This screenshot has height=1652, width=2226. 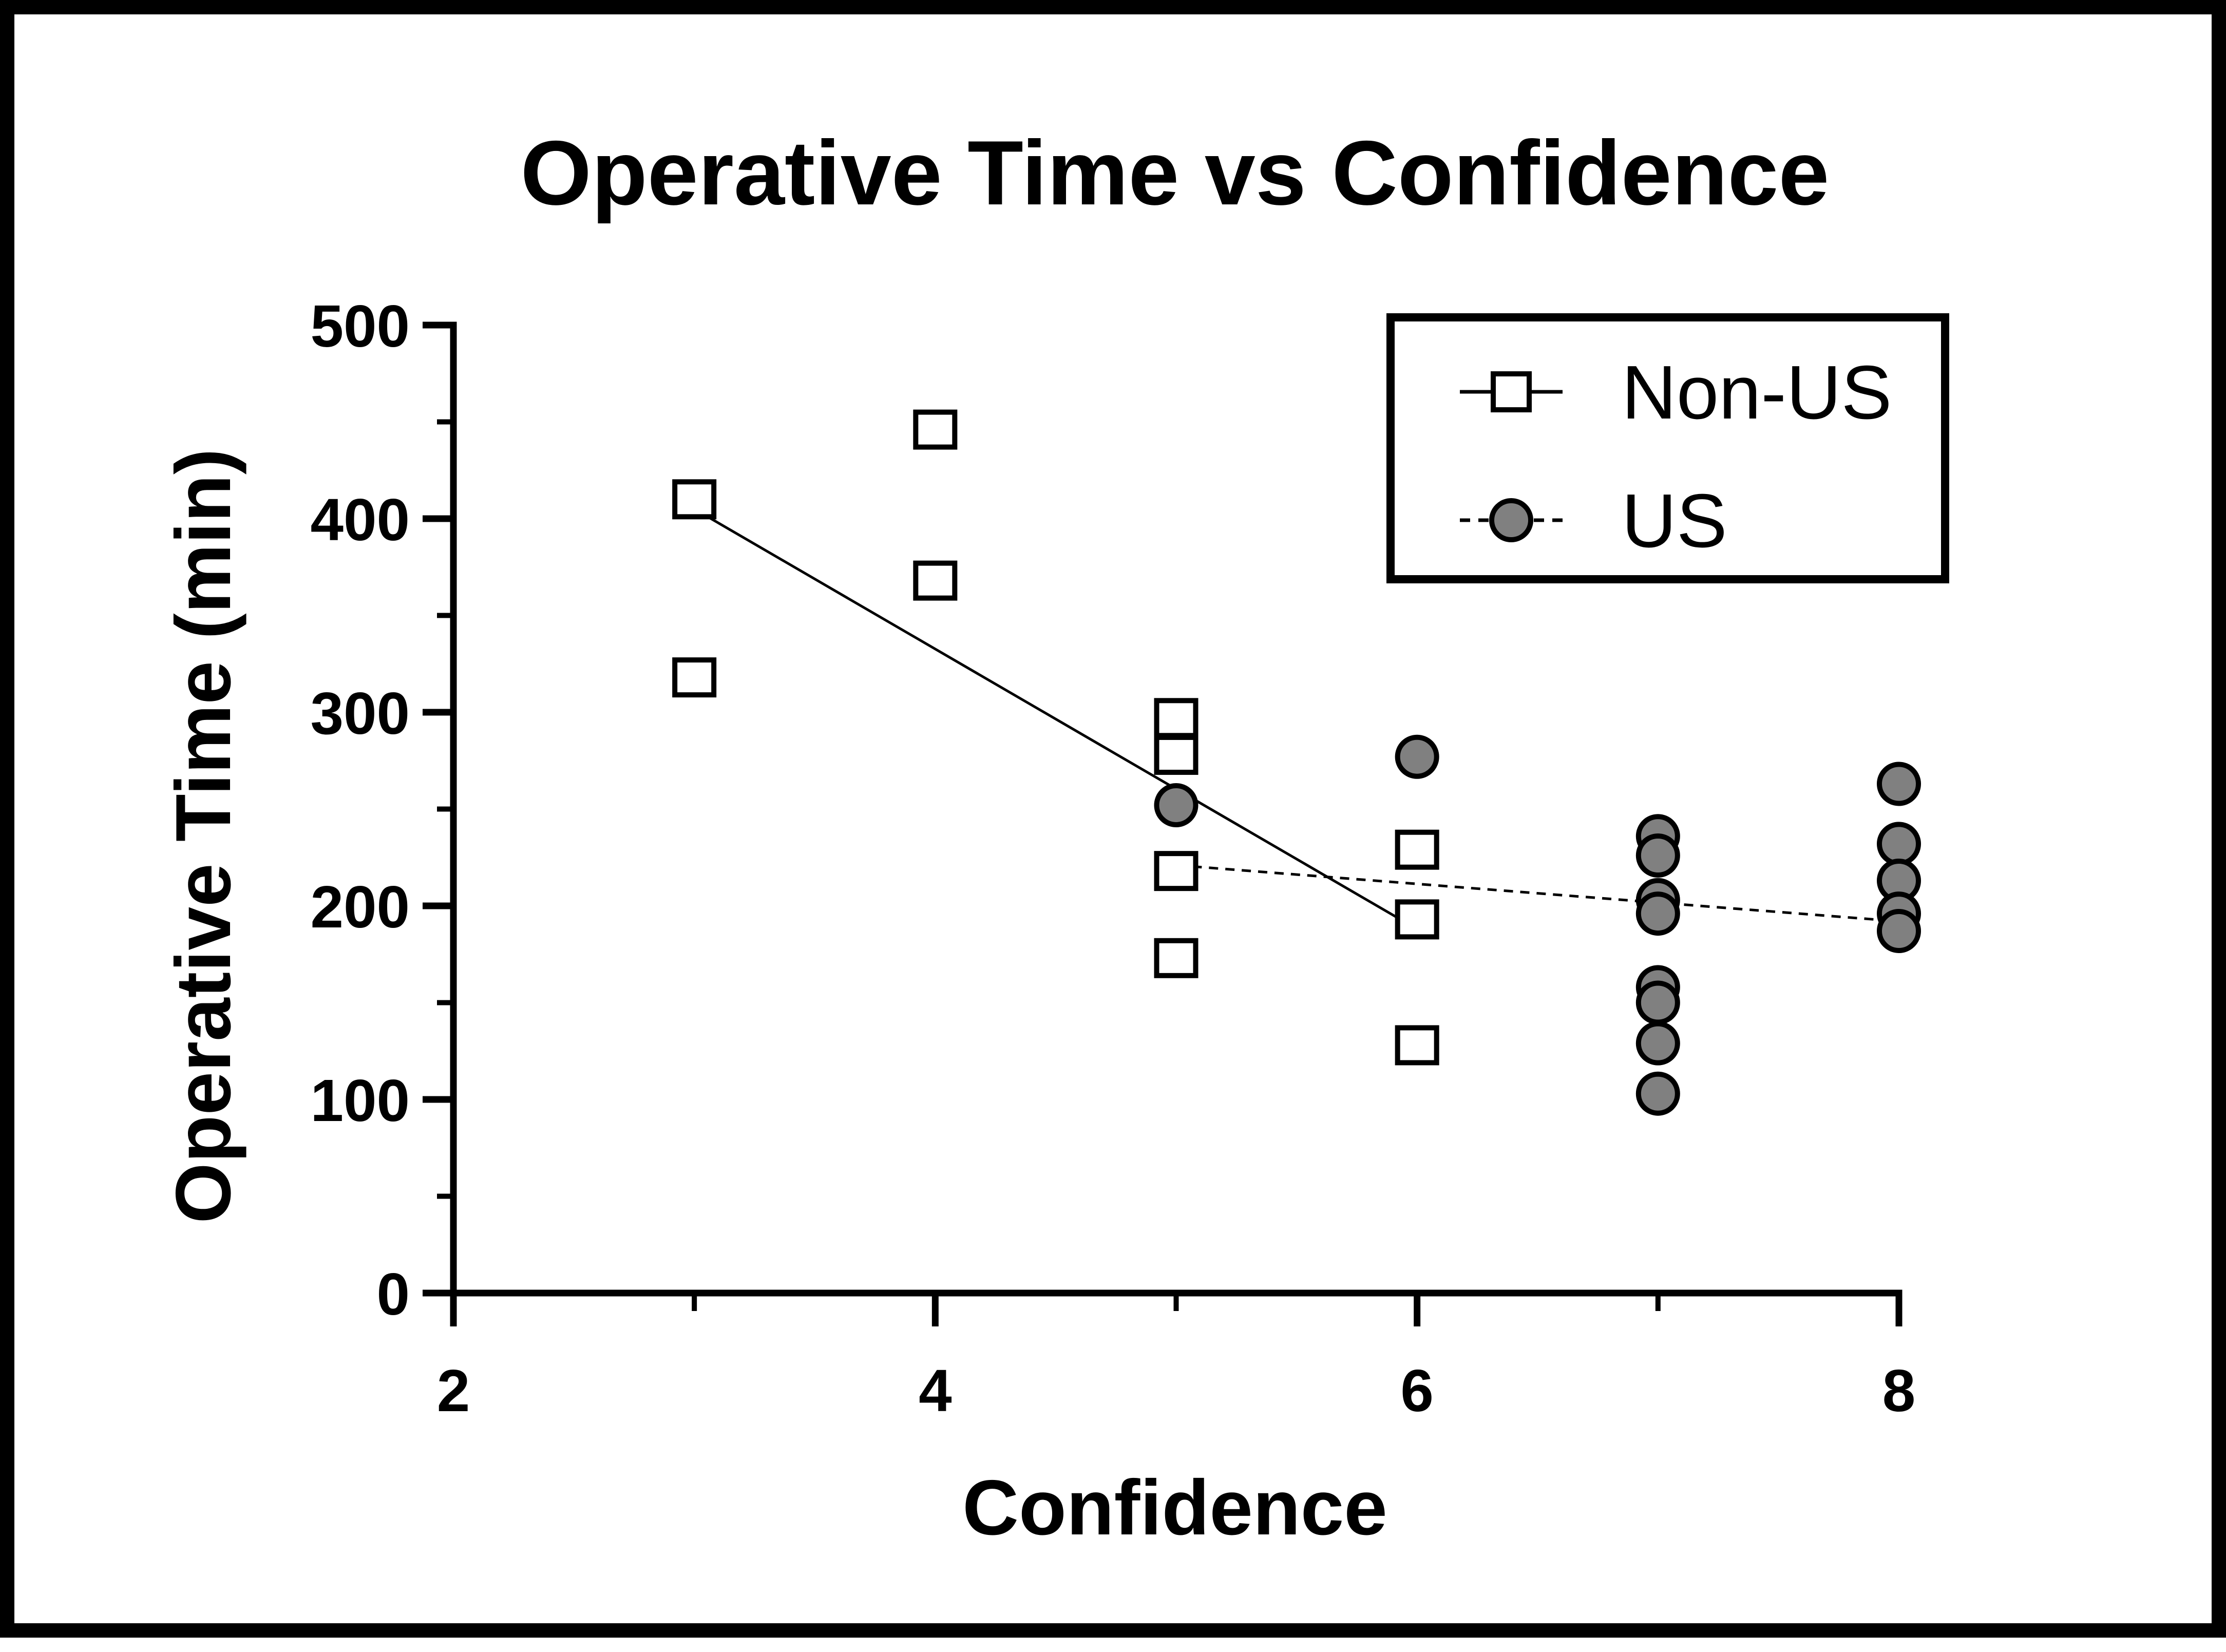 I want to click on x-tick-label: 6, so click(x=1417, y=1390).